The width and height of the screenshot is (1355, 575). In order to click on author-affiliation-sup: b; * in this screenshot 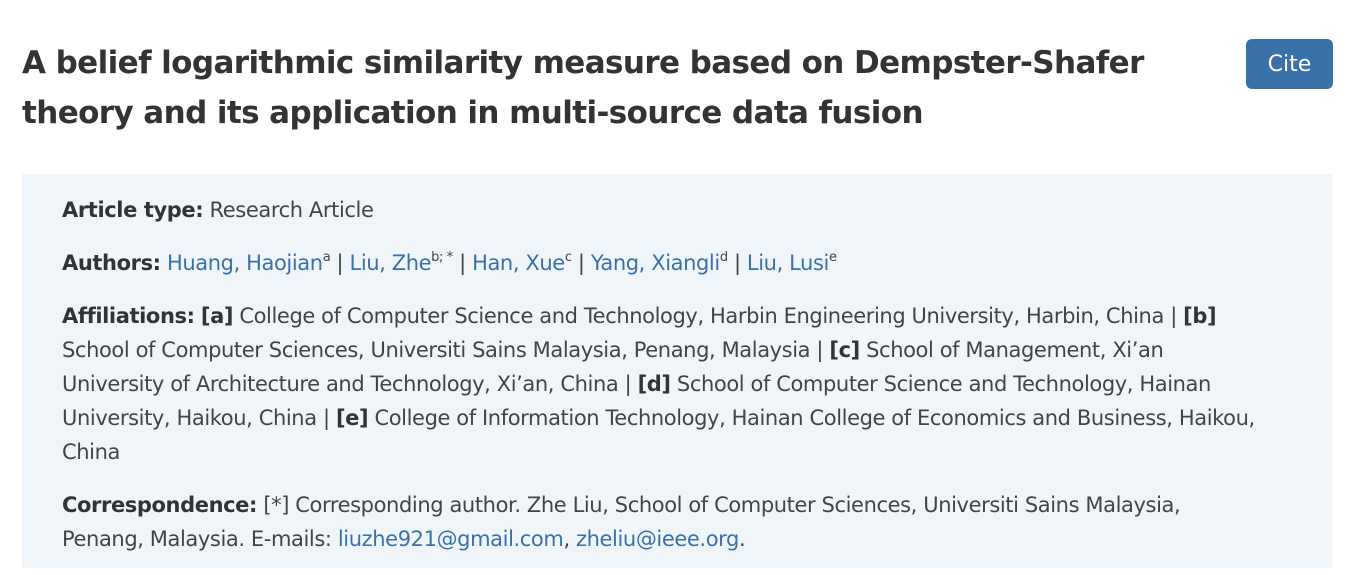, I will do `click(442, 257)`.